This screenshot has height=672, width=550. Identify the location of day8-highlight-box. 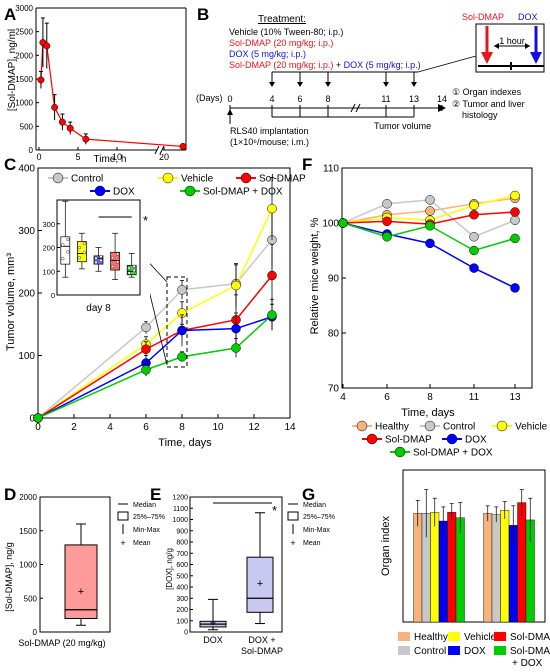
(177, 322).